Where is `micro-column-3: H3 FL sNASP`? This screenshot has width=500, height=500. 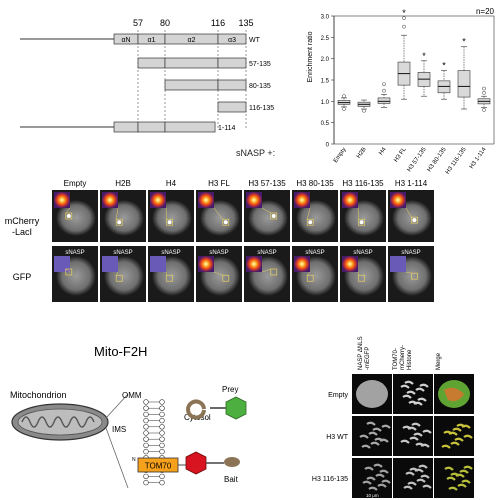
micro-column-3: H3 FL sNASP is located at coordinates (219, 240).